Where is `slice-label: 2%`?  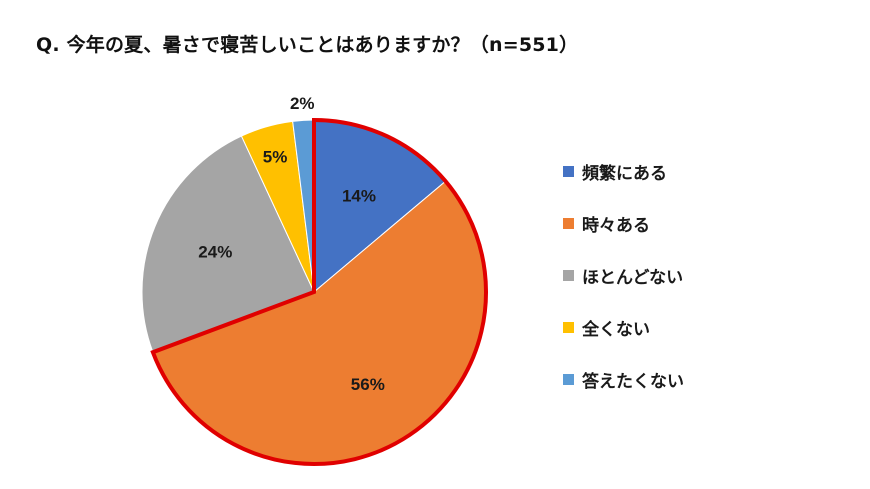 slice-label: 2% is located at coordinates (302, 103).